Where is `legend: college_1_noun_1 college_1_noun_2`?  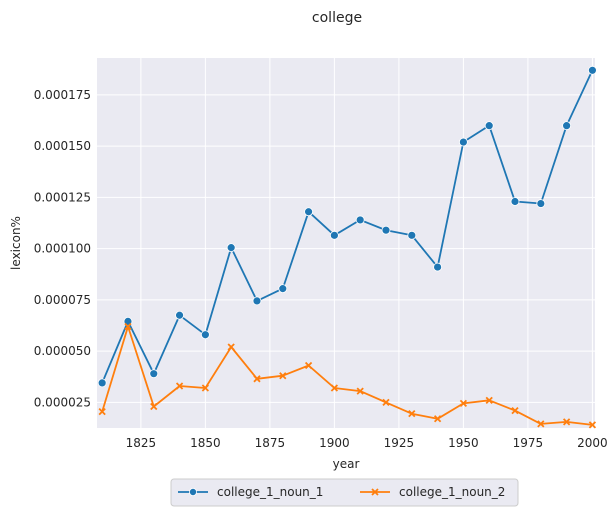
legend: college_1_noun_1 college_1_noun_2 is located at coordinates (344, 492).